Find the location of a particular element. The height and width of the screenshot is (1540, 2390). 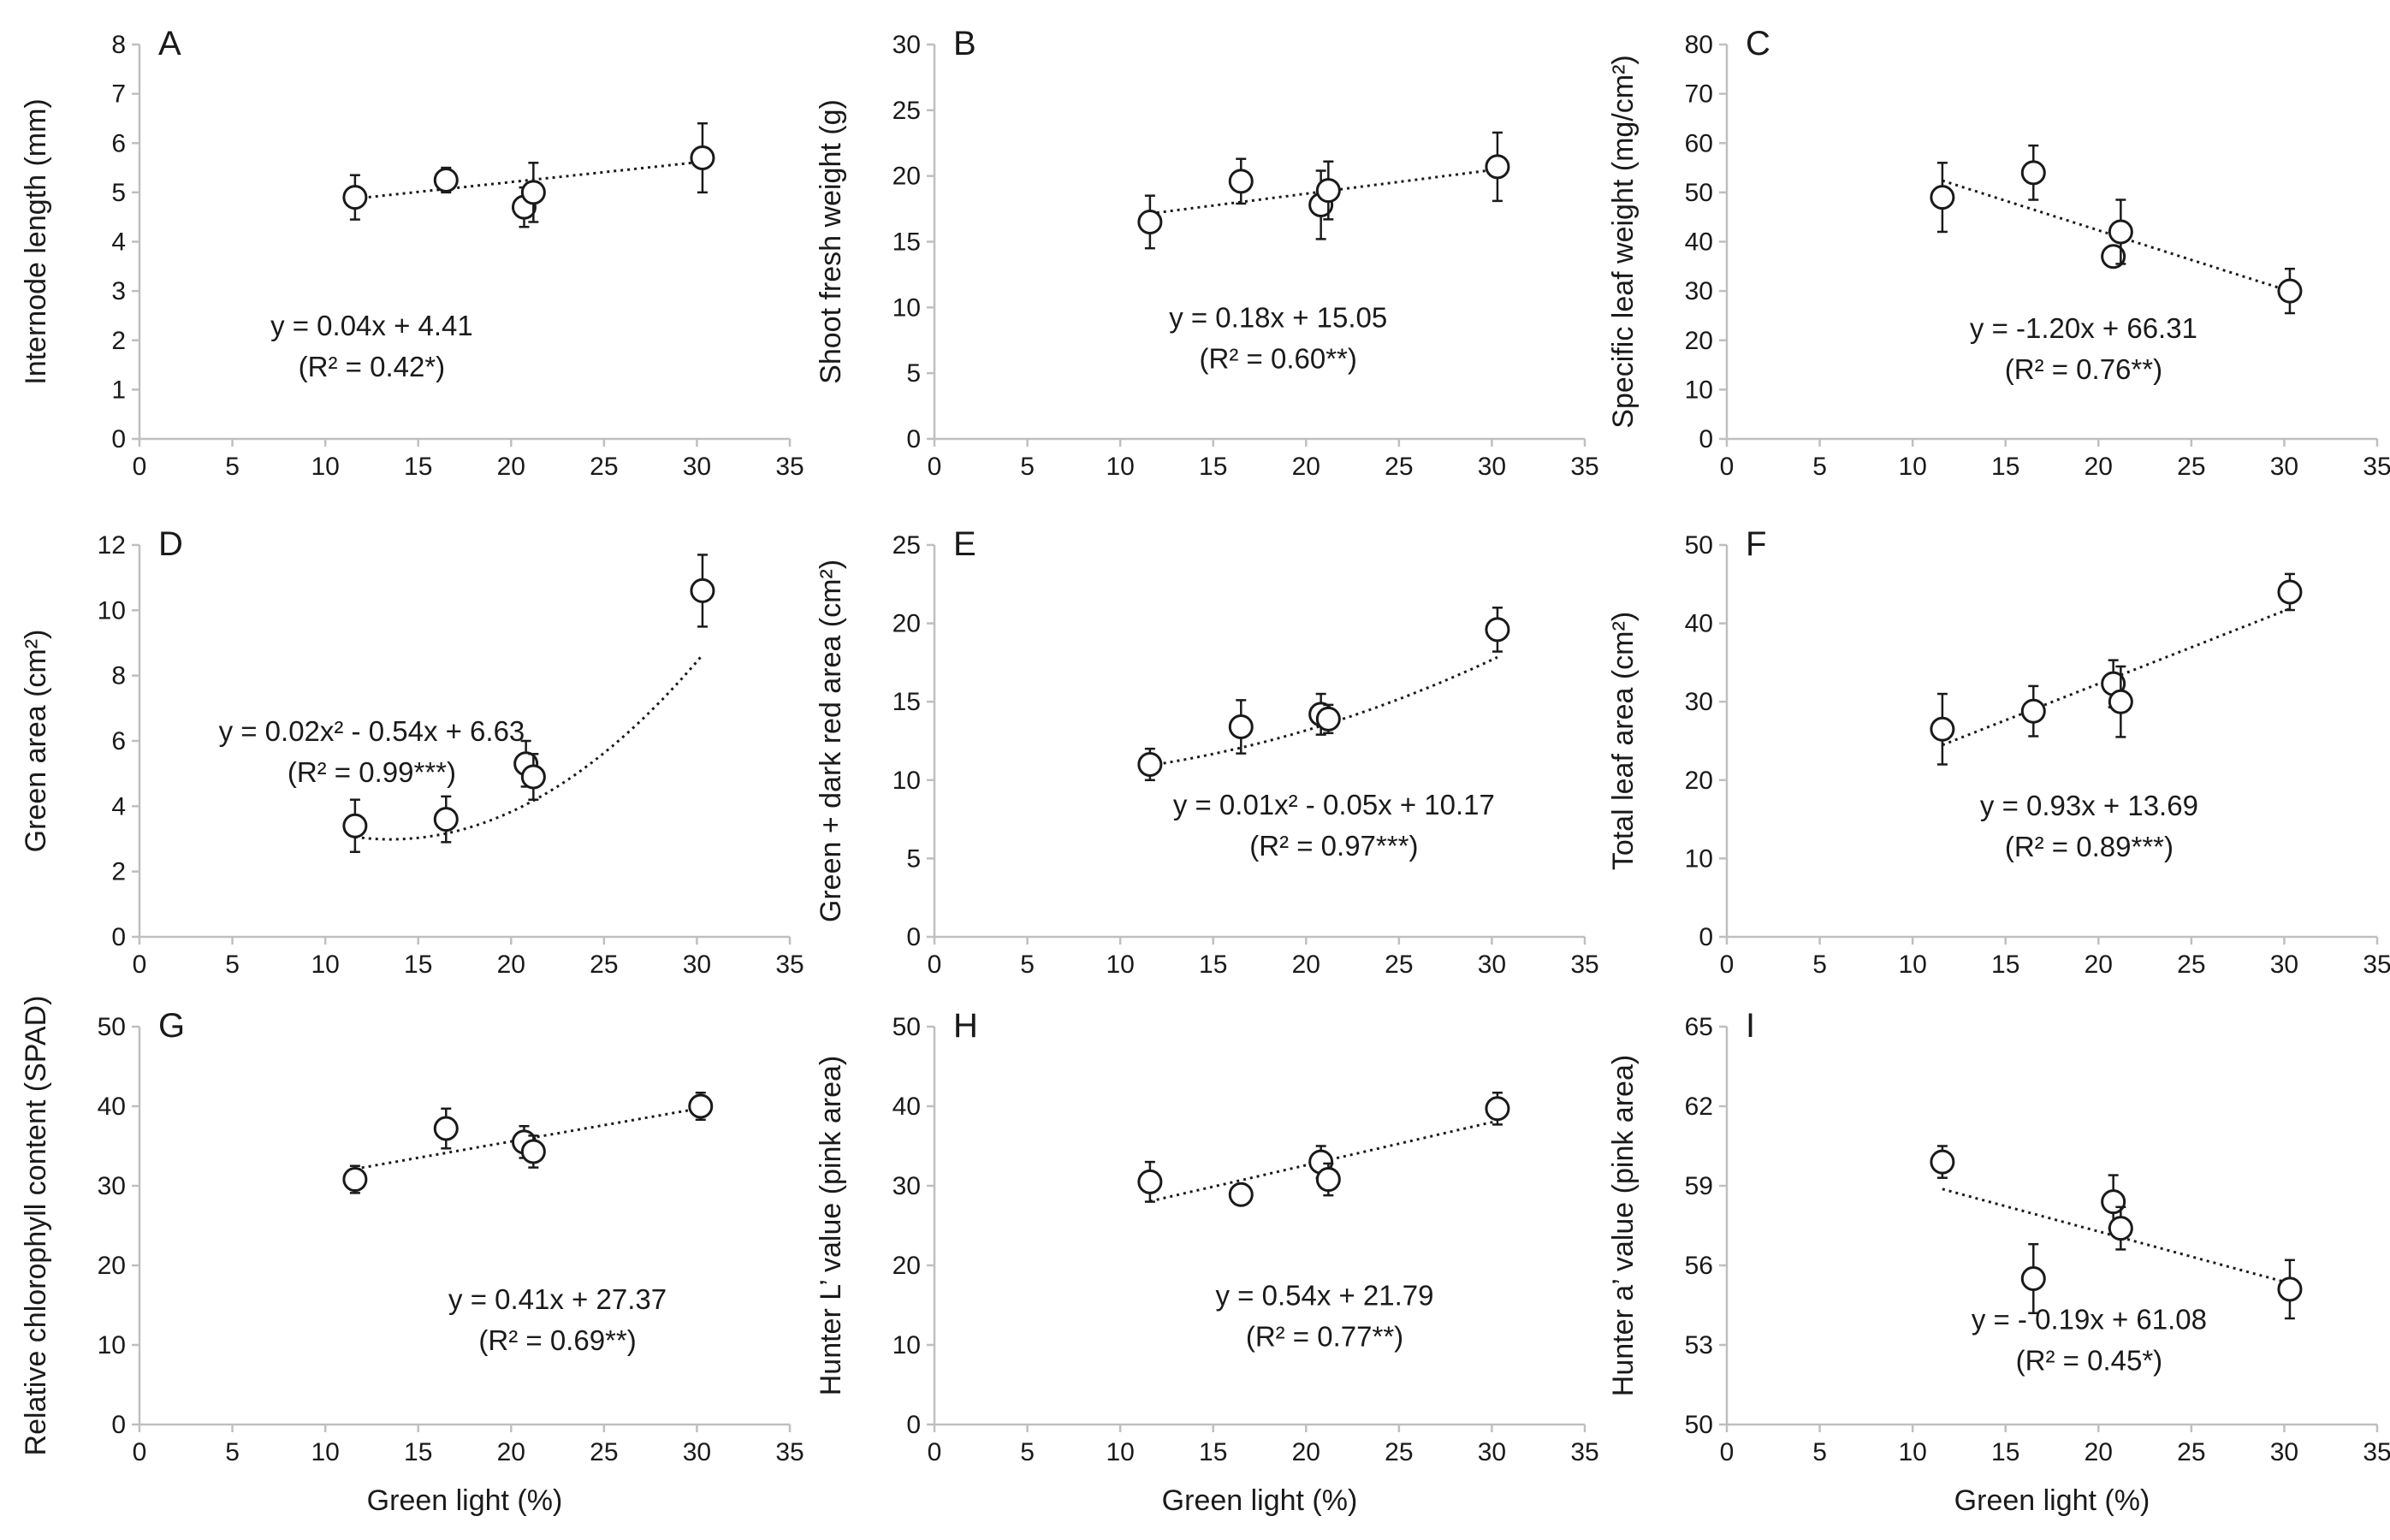

panel-letter: A is located at coordinates (169, 43).